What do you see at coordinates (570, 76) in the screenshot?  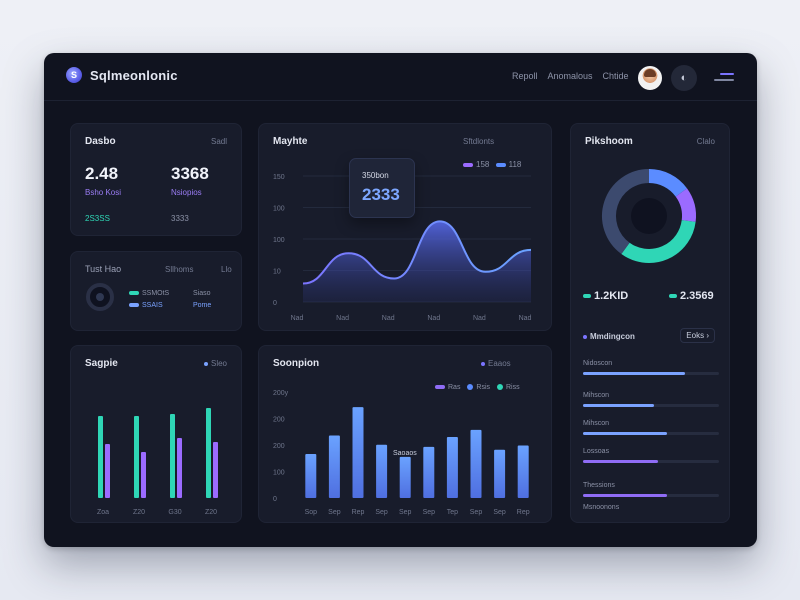 I see `nav-link: Anomalous` at bounding box center [570, 76].